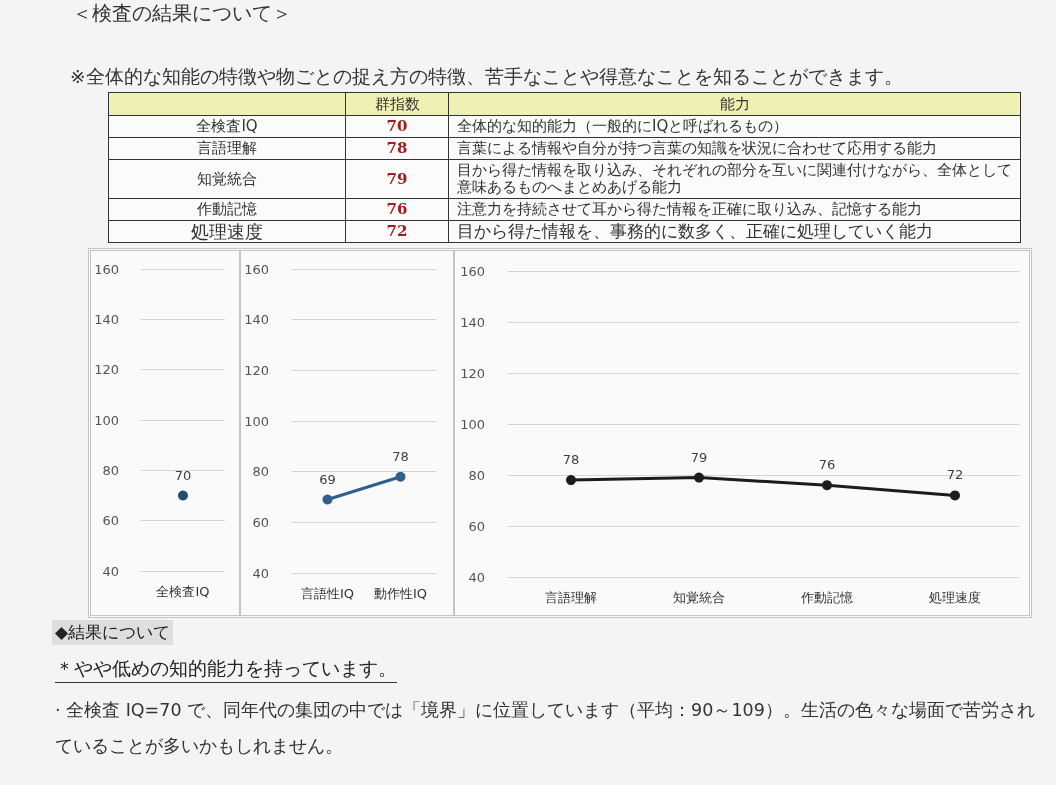 This screenshot has height=785, width=1056. What do you see at coordinates (400, 593) in the screenshot?
I see `x-tick-label: 動作性IQ` at bounding box center [400, 593].